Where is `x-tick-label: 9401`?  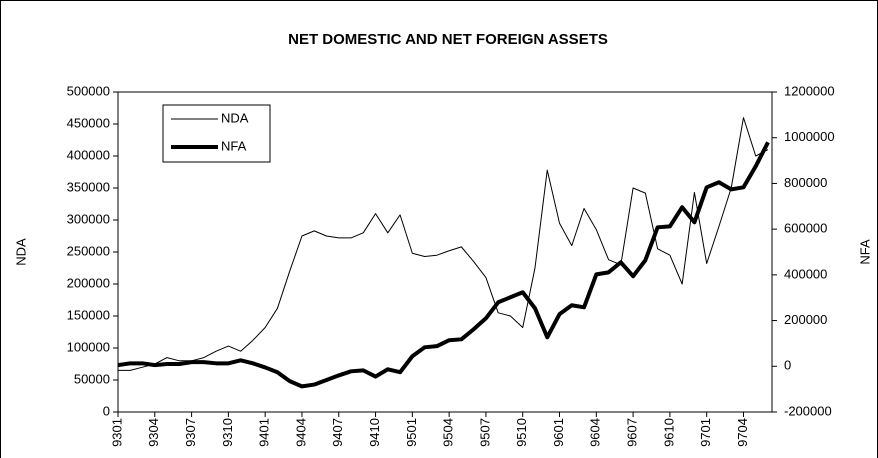 x-tick-label: 9401 is located at coordinates (264, 432).